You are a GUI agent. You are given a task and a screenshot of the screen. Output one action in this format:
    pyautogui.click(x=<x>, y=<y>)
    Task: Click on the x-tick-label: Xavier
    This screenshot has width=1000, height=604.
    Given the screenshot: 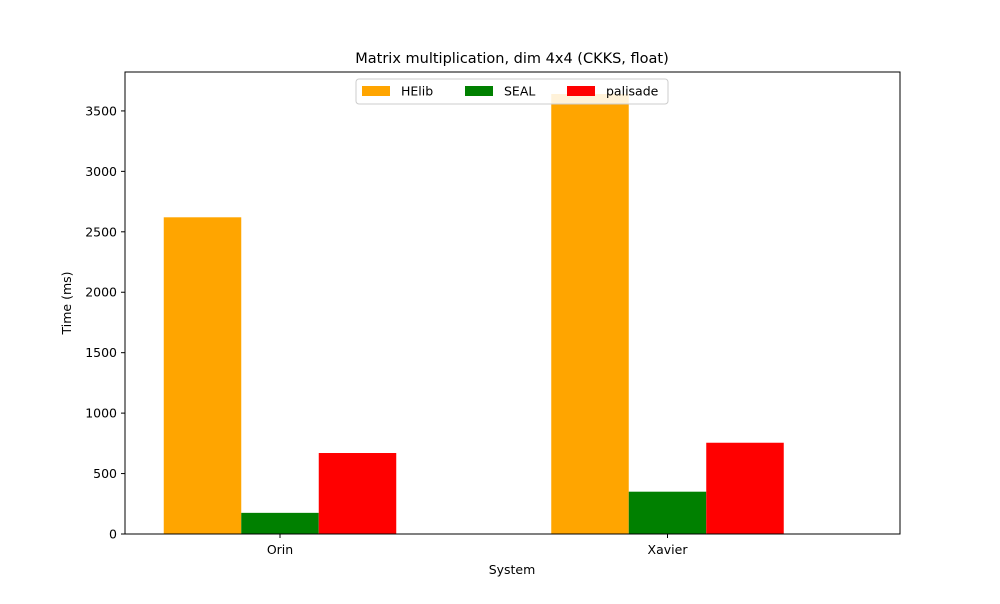 What is the action you would take?
    pyautogui.click(x=668, y=549)
    